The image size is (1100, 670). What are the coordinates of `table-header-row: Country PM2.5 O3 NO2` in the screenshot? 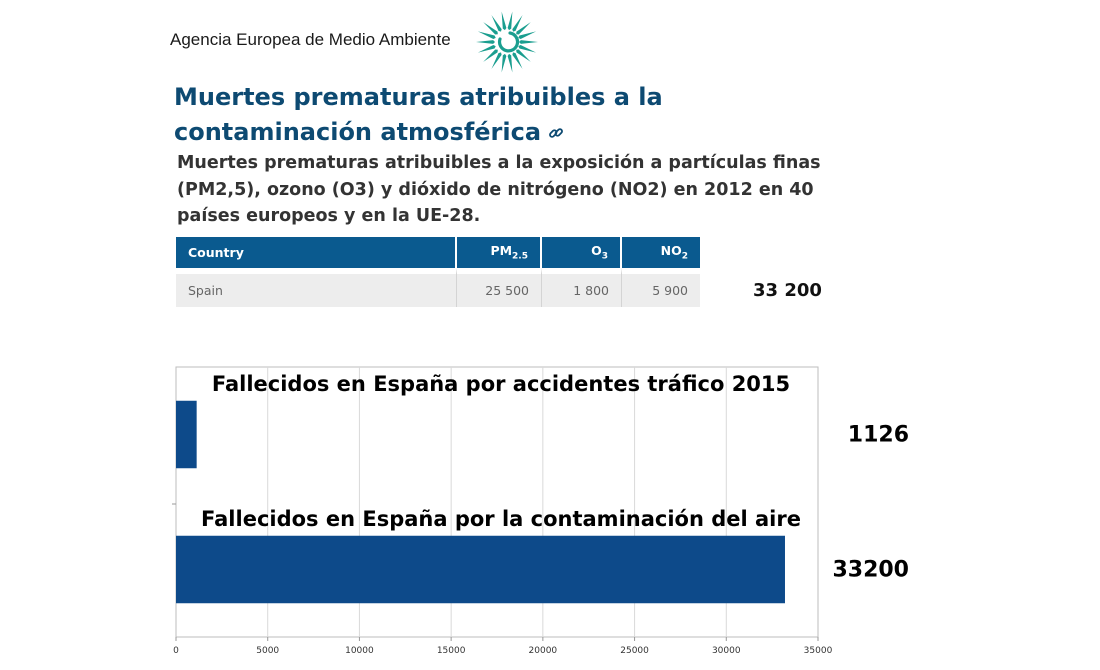 It's located at (438, 252).